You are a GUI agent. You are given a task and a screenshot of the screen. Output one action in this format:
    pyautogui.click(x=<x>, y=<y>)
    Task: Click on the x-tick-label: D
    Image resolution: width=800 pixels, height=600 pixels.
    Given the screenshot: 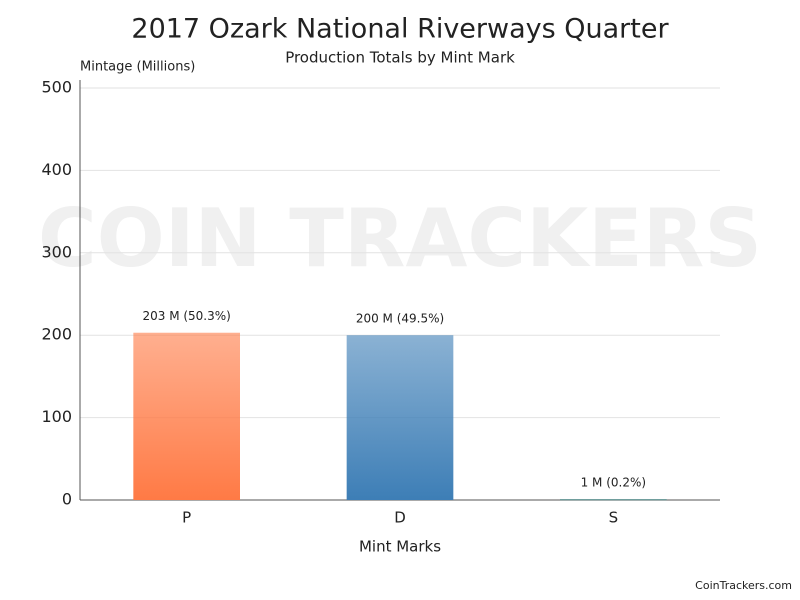 What is the action you would take?
    pyautogui.click(x=400, y=518)
    